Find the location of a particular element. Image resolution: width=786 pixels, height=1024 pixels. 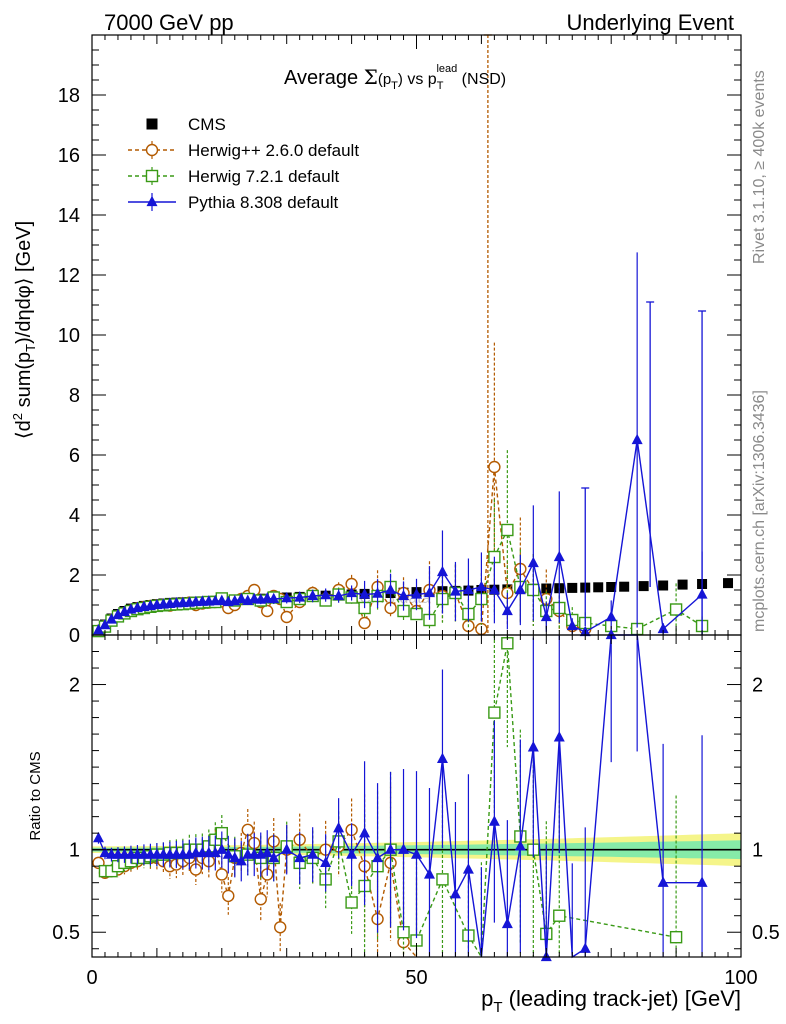

header-process: Underlying Event is located at coordinates (650, 22).